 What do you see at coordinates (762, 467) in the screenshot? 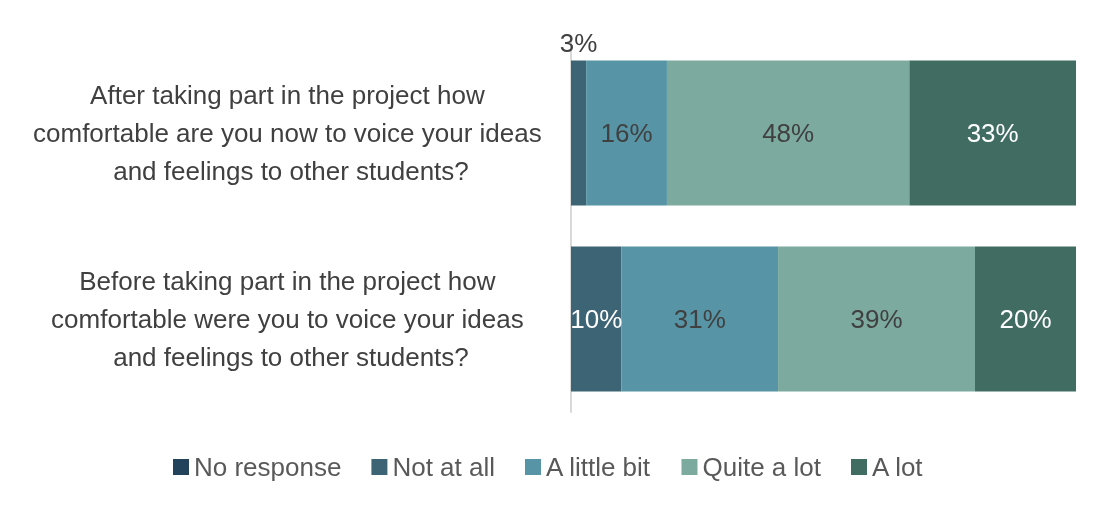
I see `legend-label: Quite a lot` at bounding box center [762, 467].